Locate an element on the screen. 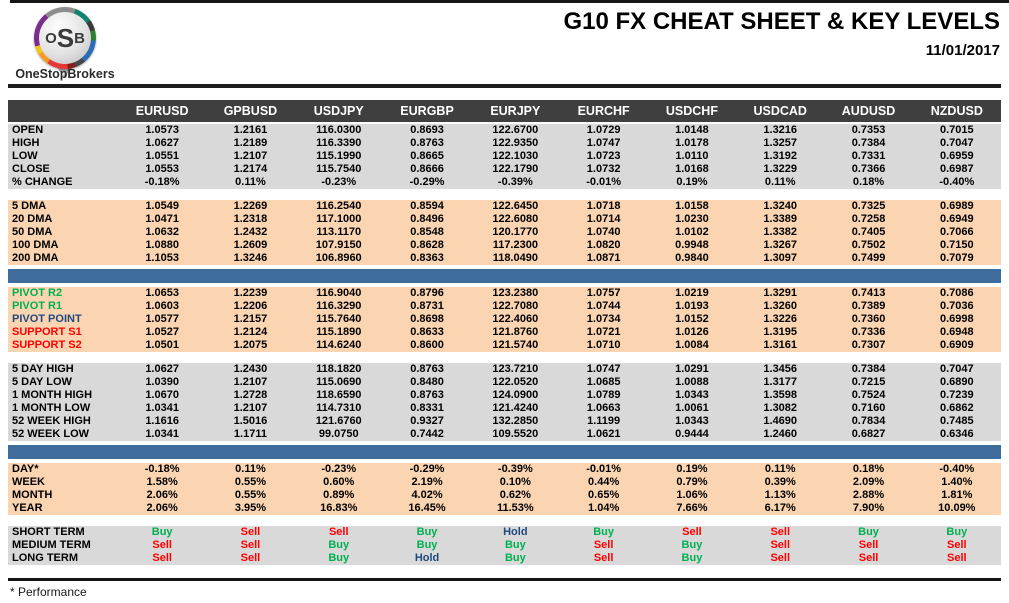  table-cell-usdchf: 0.19% is located at coordinates (692, 469).